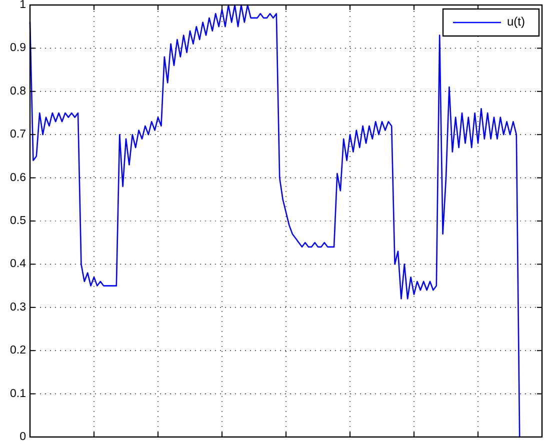 This screenshot has height=446, width=550. Describe the element at coordinates (23, 437) in the screenshot. I see `y-tick-label: 0` at that location.